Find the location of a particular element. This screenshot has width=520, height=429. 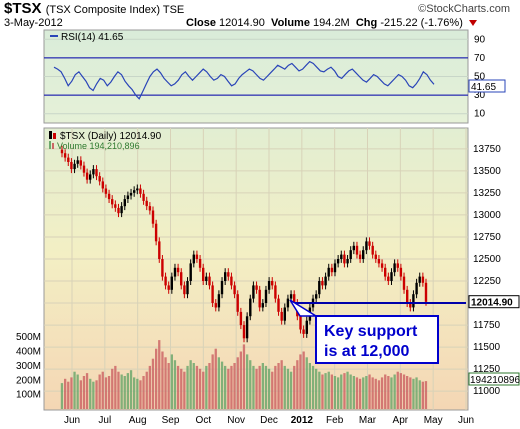

price-legend-text: $TSX (Daily) 12014.90 is located at coordinates (111, 136).